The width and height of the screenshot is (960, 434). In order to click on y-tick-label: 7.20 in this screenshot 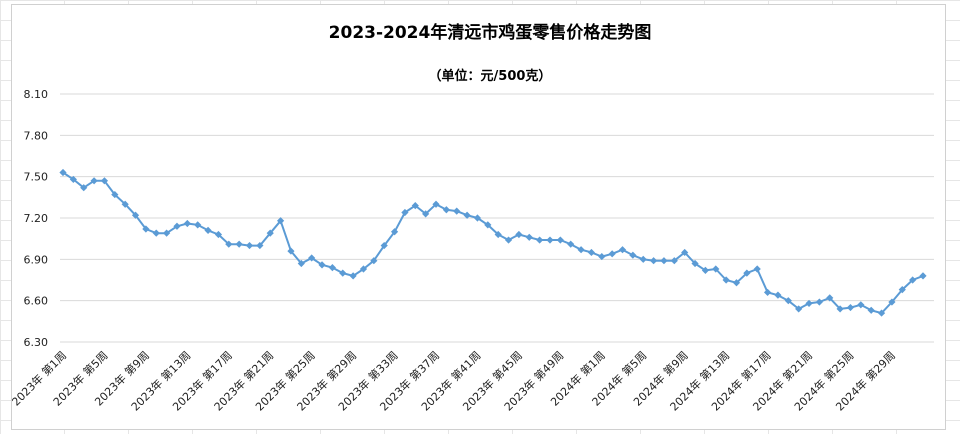, I will do `click(36, 218)`.